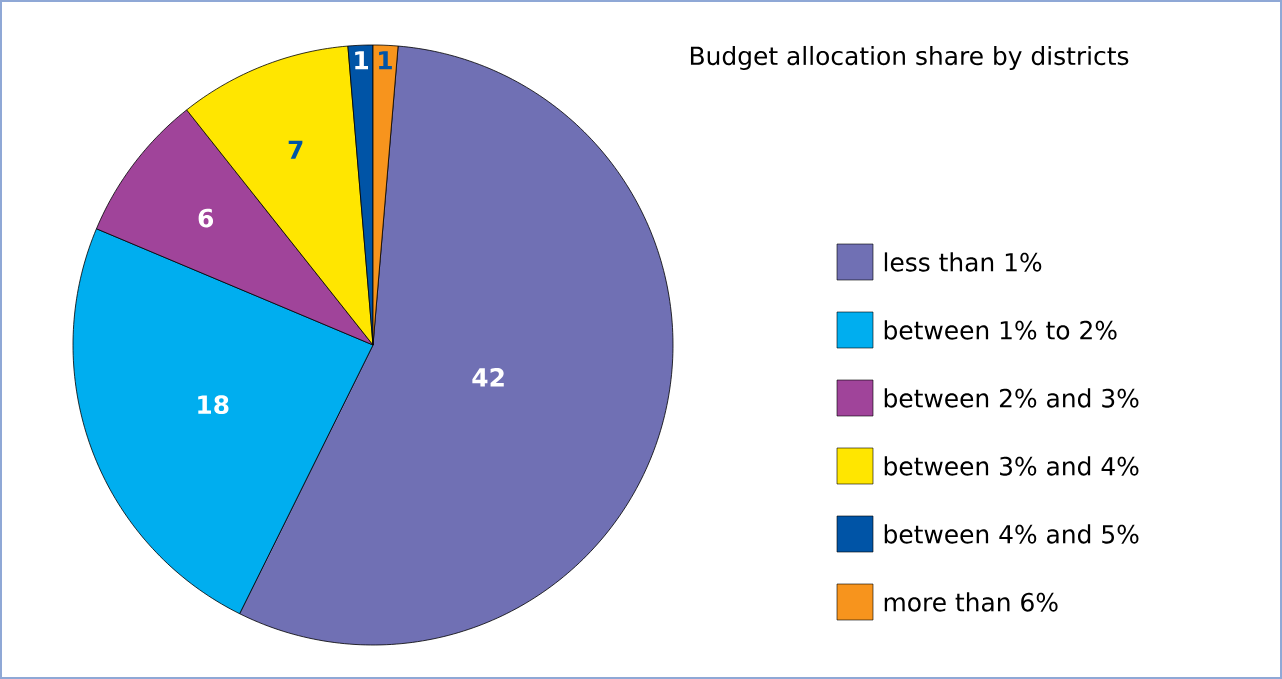 This screenshot has width=1282, height=679. I want to click on data-label: 42, so click(488, 377).